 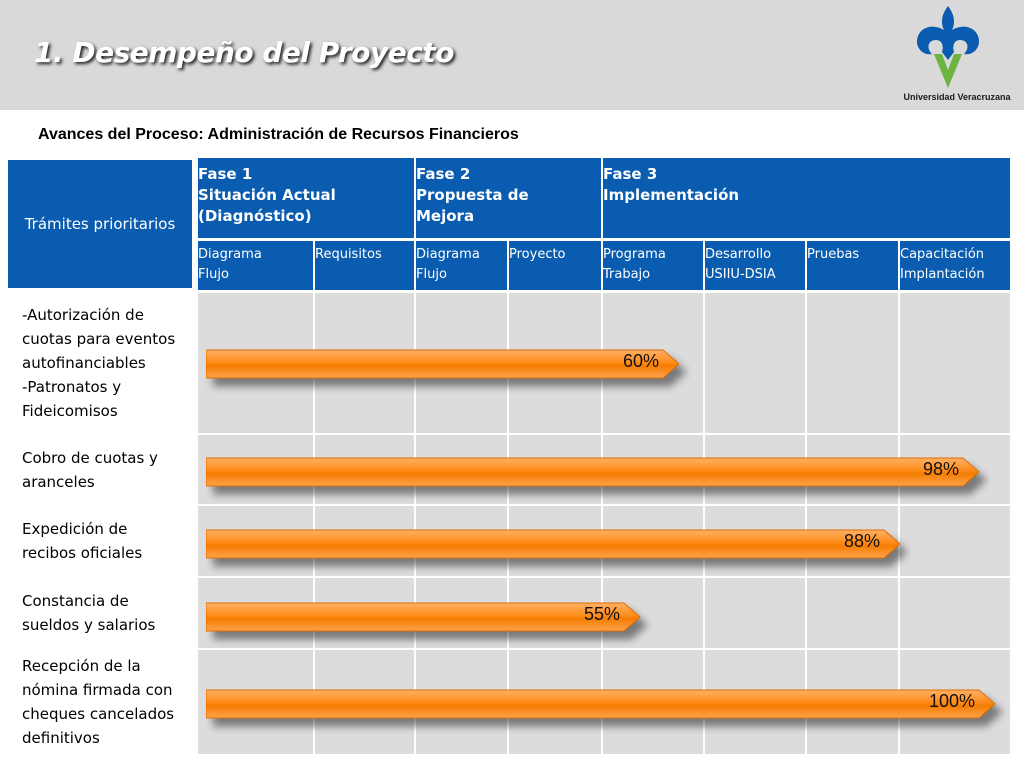 I want to click on subcolumn-line2: Trabajo, so click(x=627, y=274).